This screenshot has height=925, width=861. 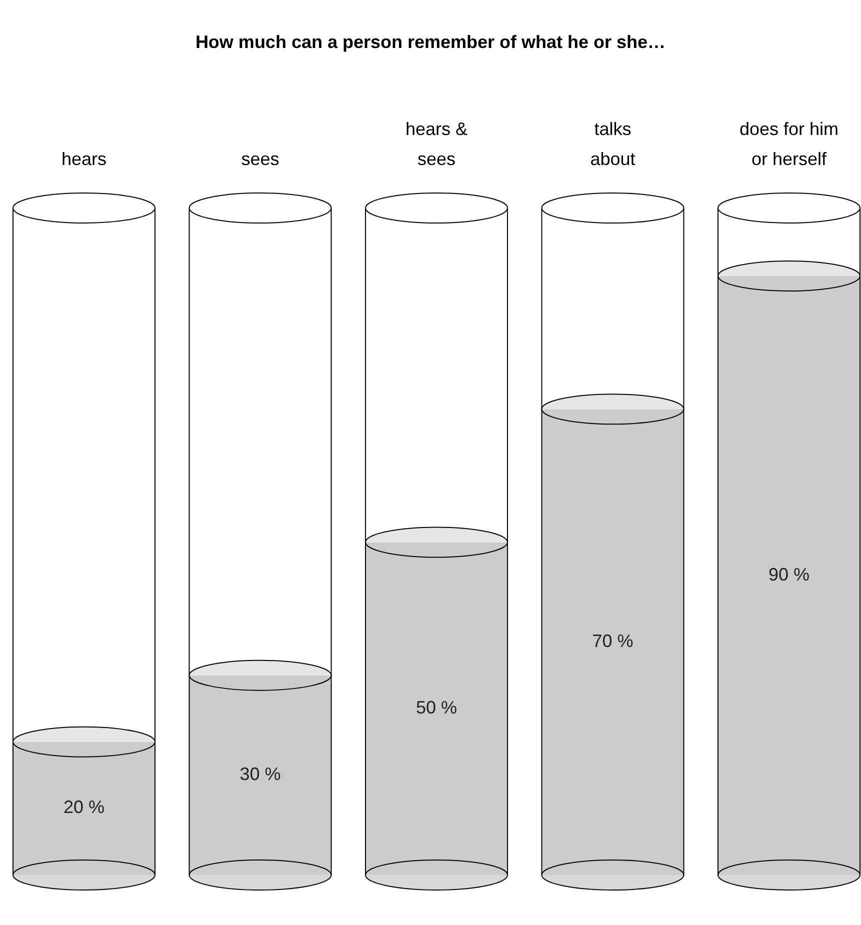 I want to click on data-label: 70 %, so click(x=613, y=640).